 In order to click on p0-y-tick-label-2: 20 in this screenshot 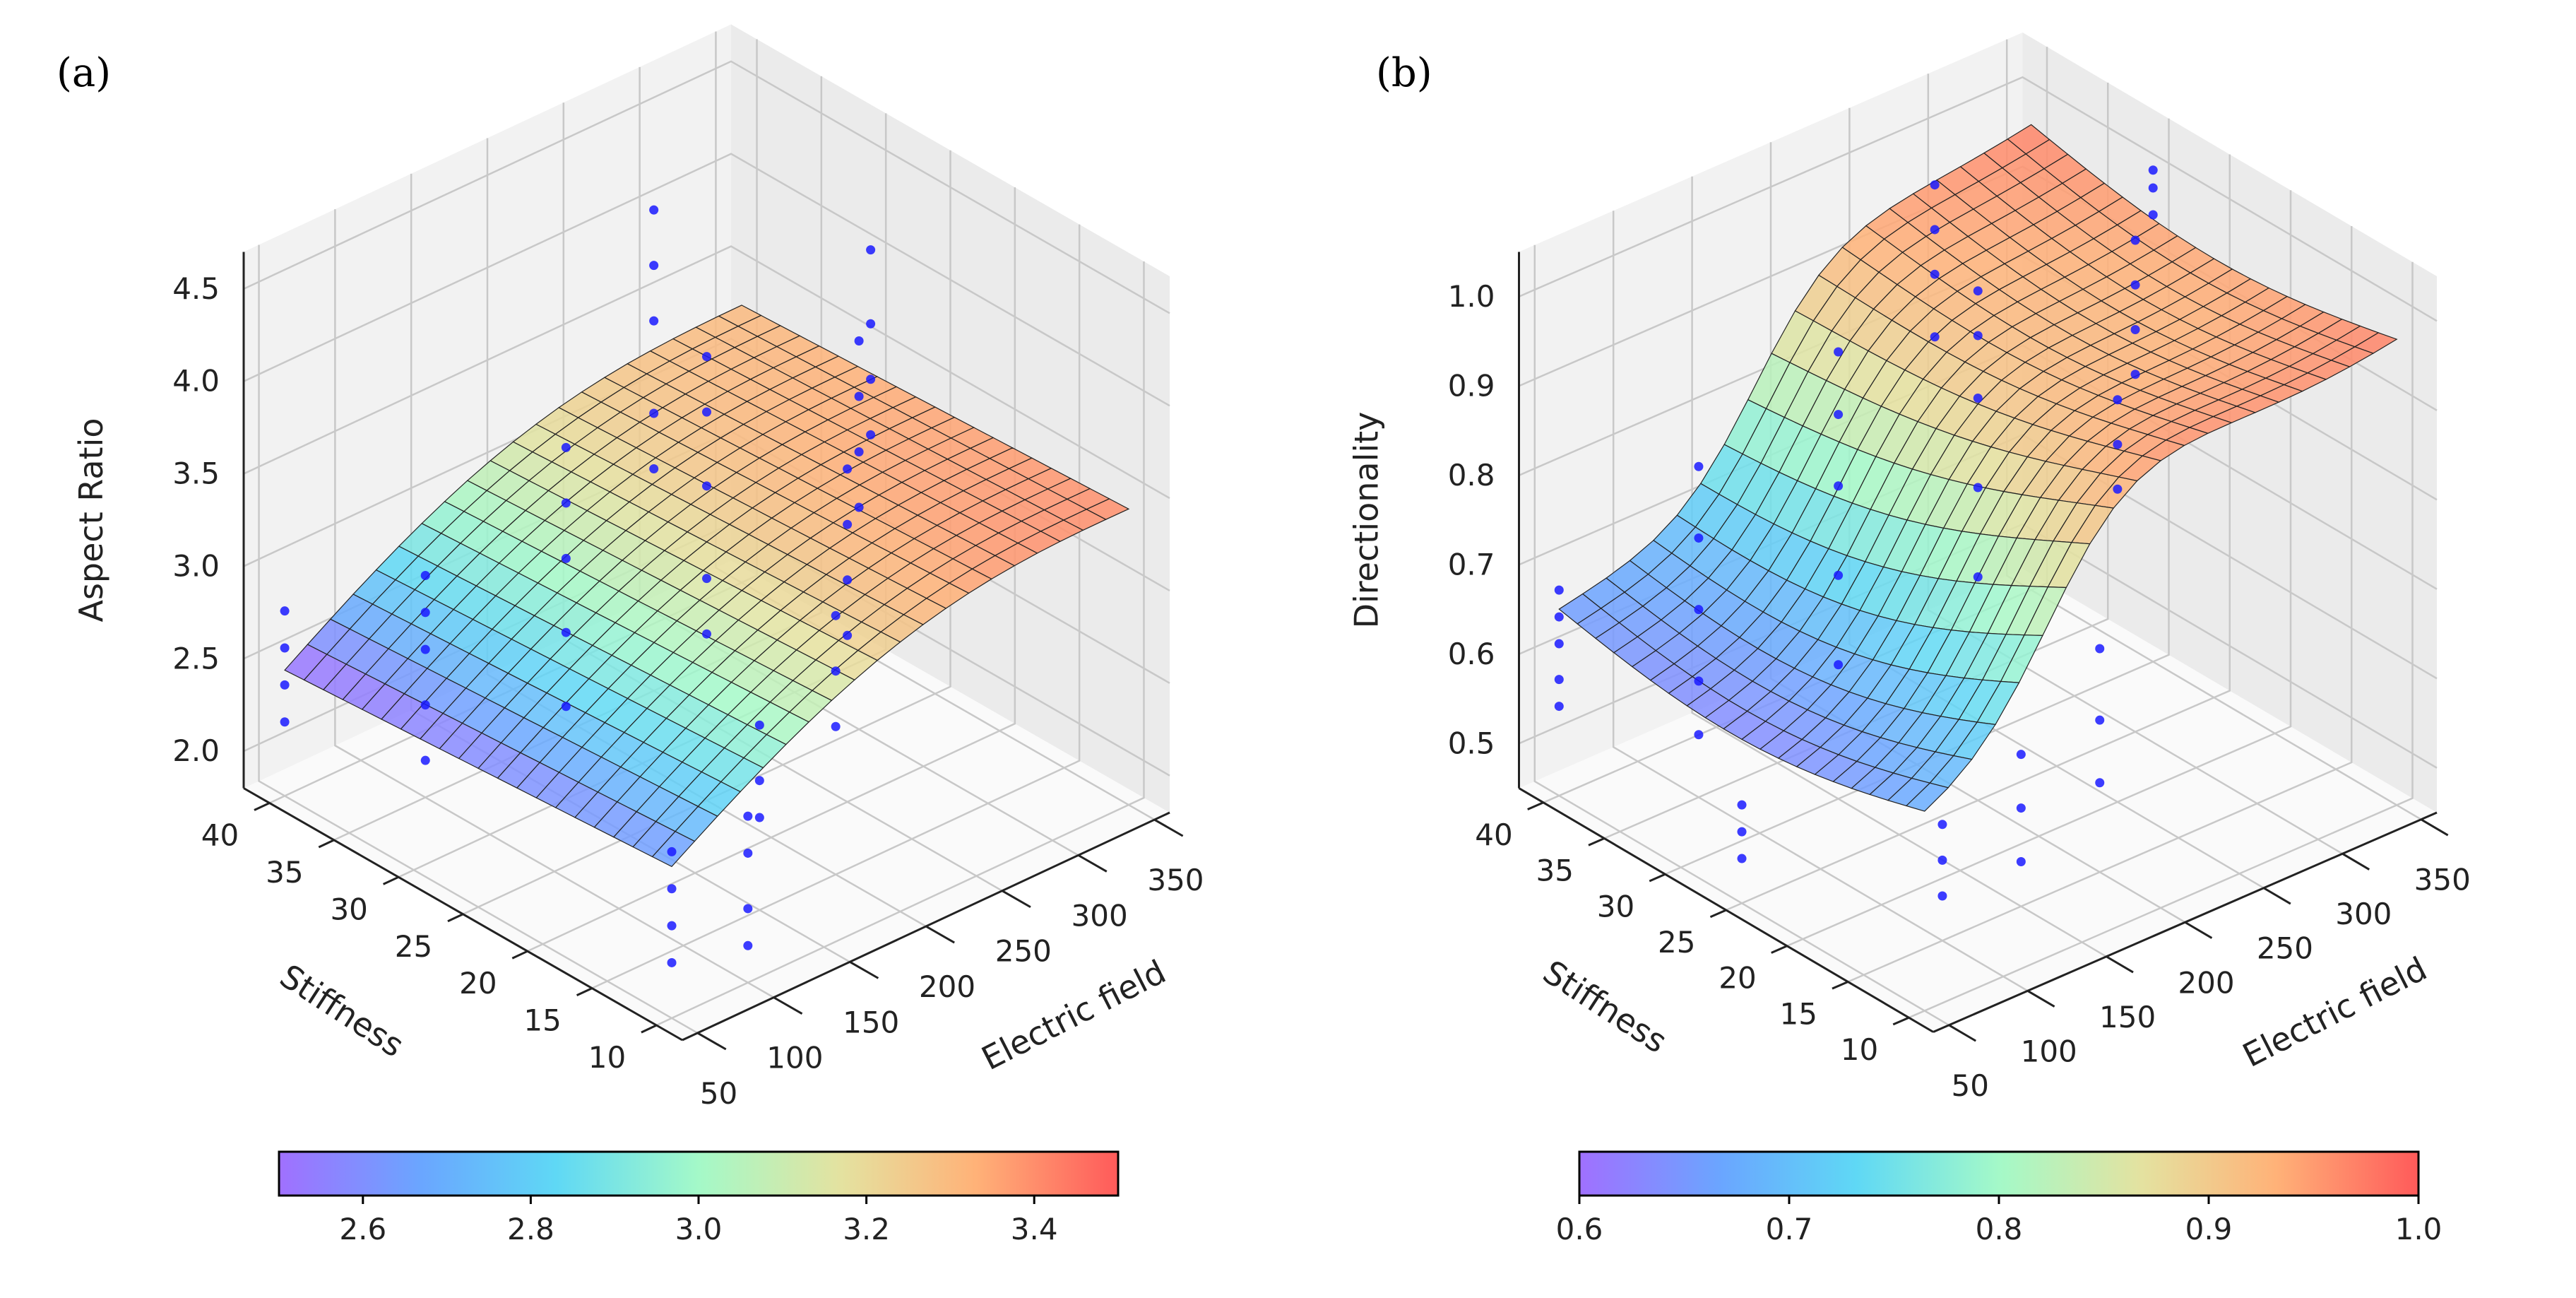, I will do `click(478, 983)`.